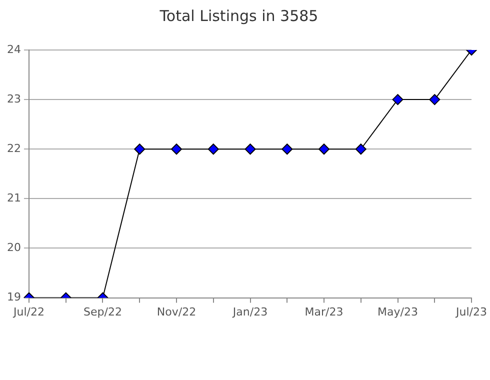 The height and width of the screenshot is (380, 490). I want to click on x-tick-label: Jan/23, so click(250, 311).